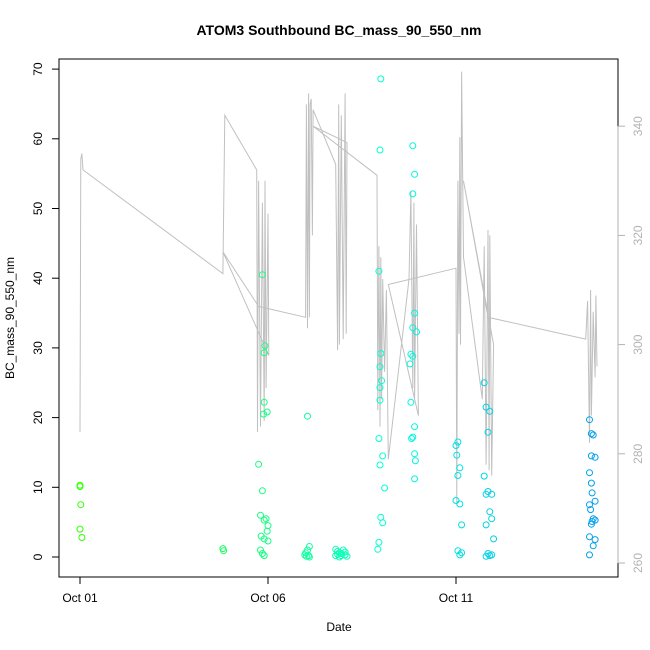 Image resolution: width=650 pixels, height=650 pixels. What do you see at coordinates (38, 556) in the screenshot?
I see `y-tick-label: 0` at bounding box center [38, 556].